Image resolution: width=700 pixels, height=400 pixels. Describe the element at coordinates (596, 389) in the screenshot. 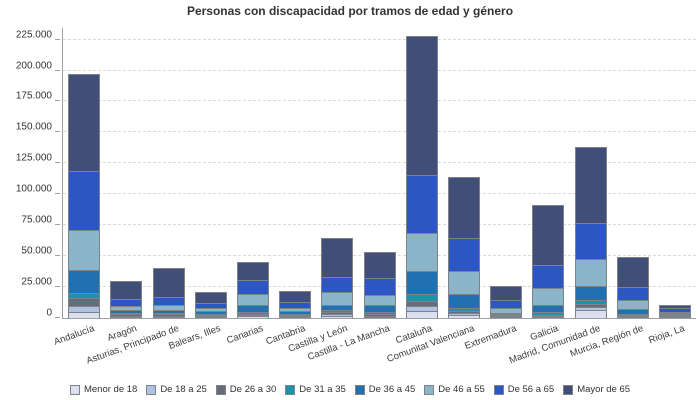

I see `legend-item: Mayor de 65` at that location.